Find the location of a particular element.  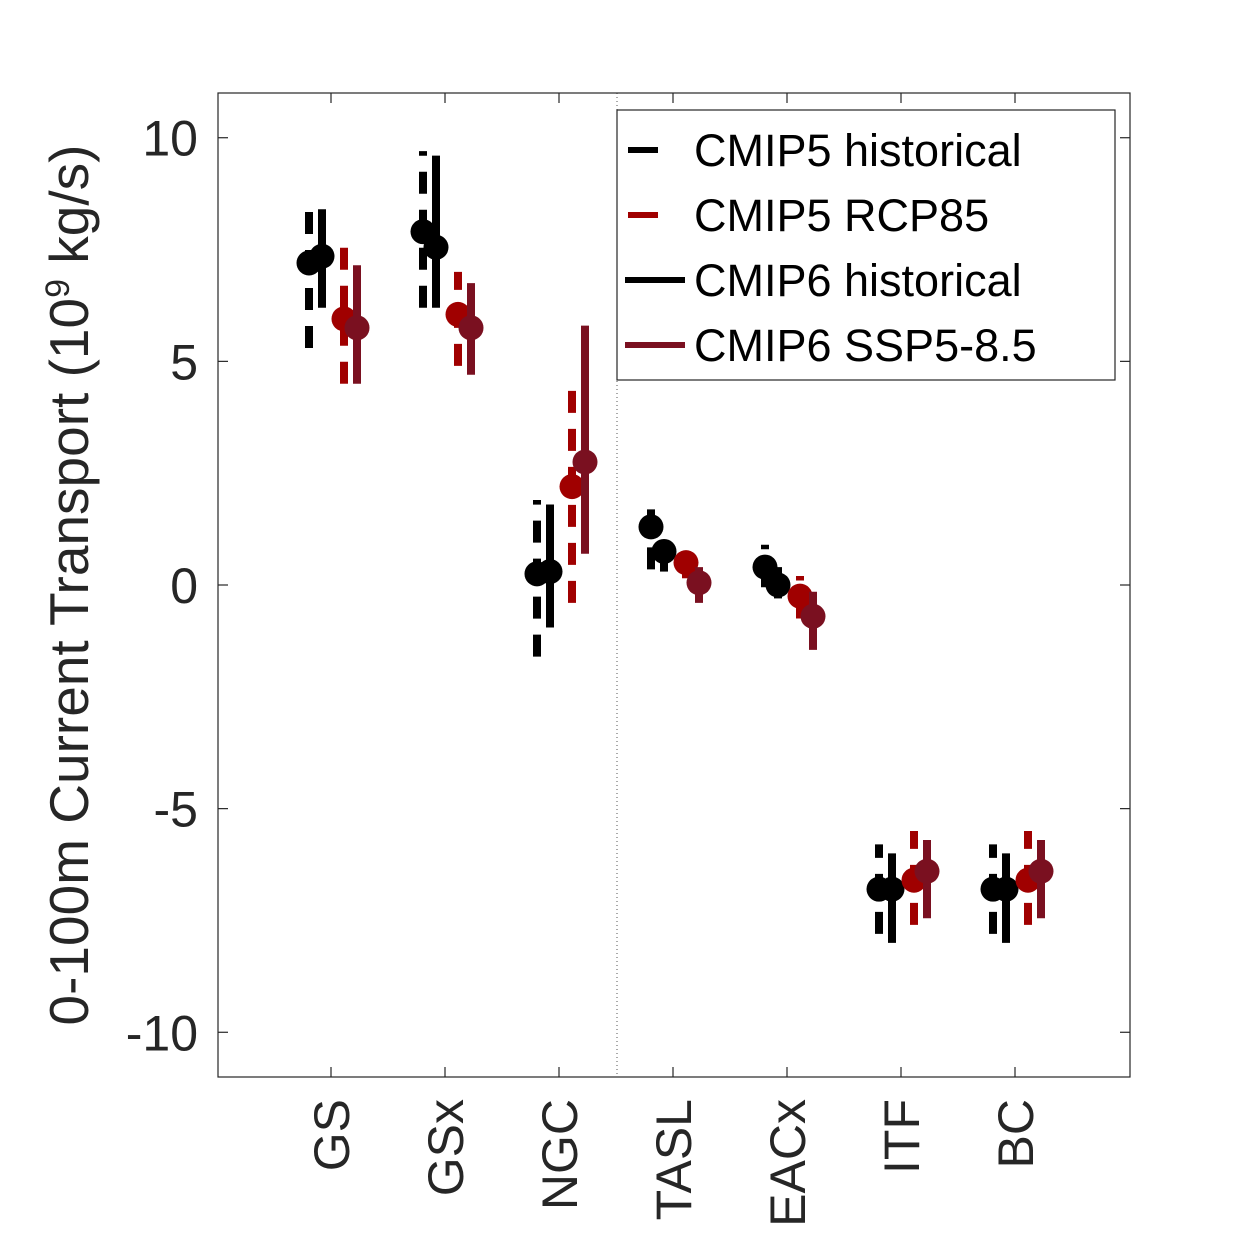

x-tick-label: ITF is located at coordinates (902, 1136).